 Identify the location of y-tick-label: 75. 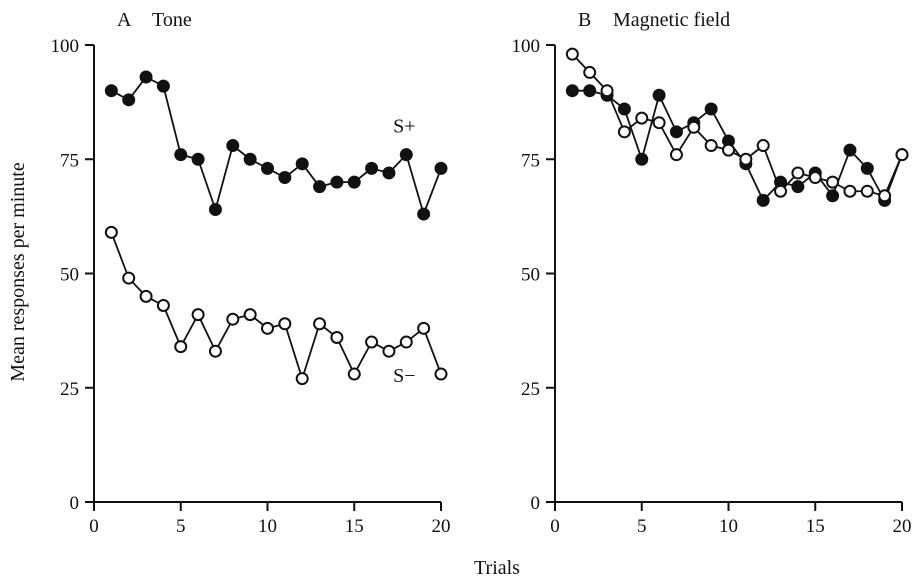
(530, 160).